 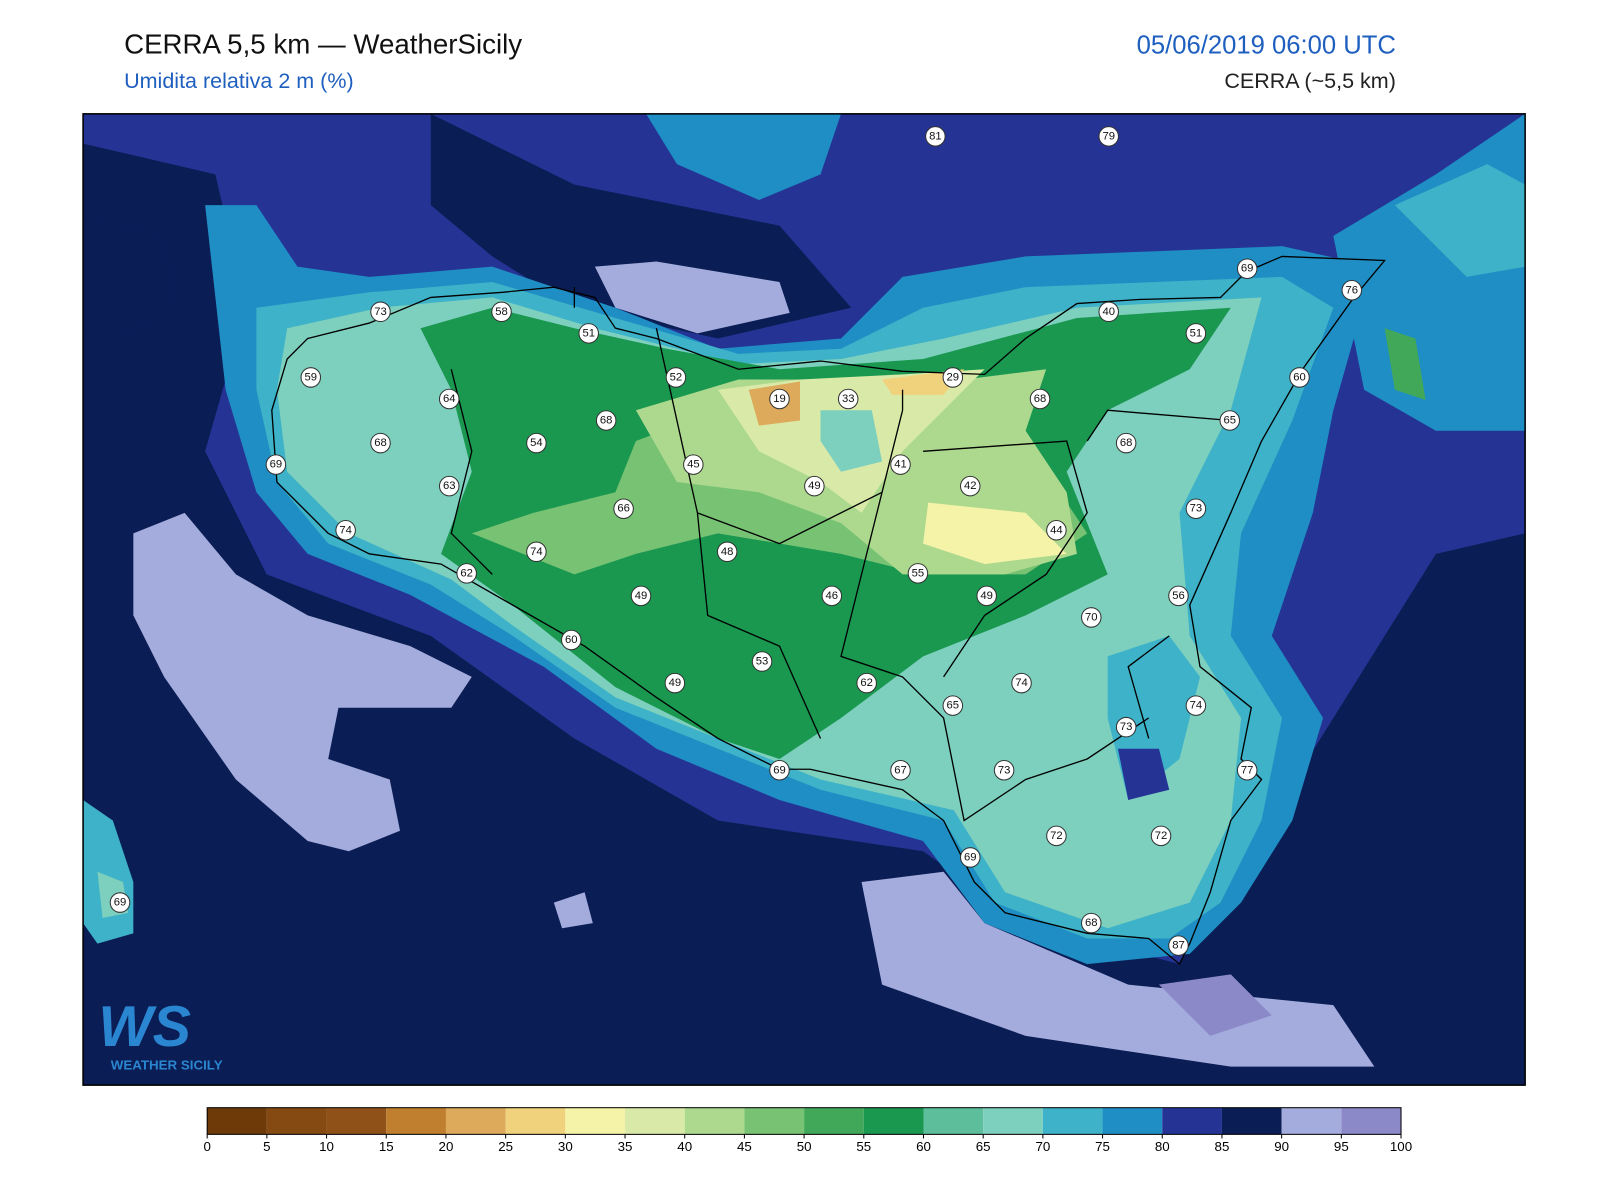 What do you see at coordinates (762, 661) in the screenshot?
I see `station: 53` at bounding box center [762, 661].